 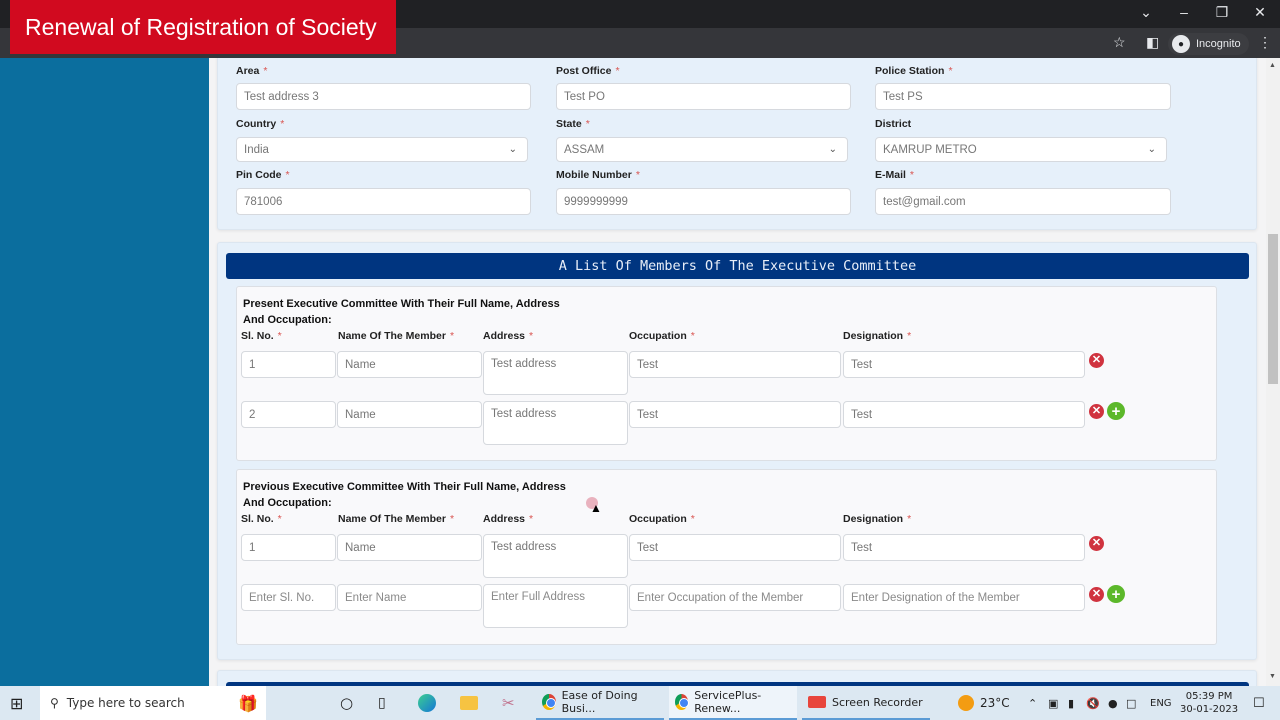 What do you see at coordinates (382, 149) in the screenshot?
I see `country-select: India ⌄` at bounding box center [382, 149].